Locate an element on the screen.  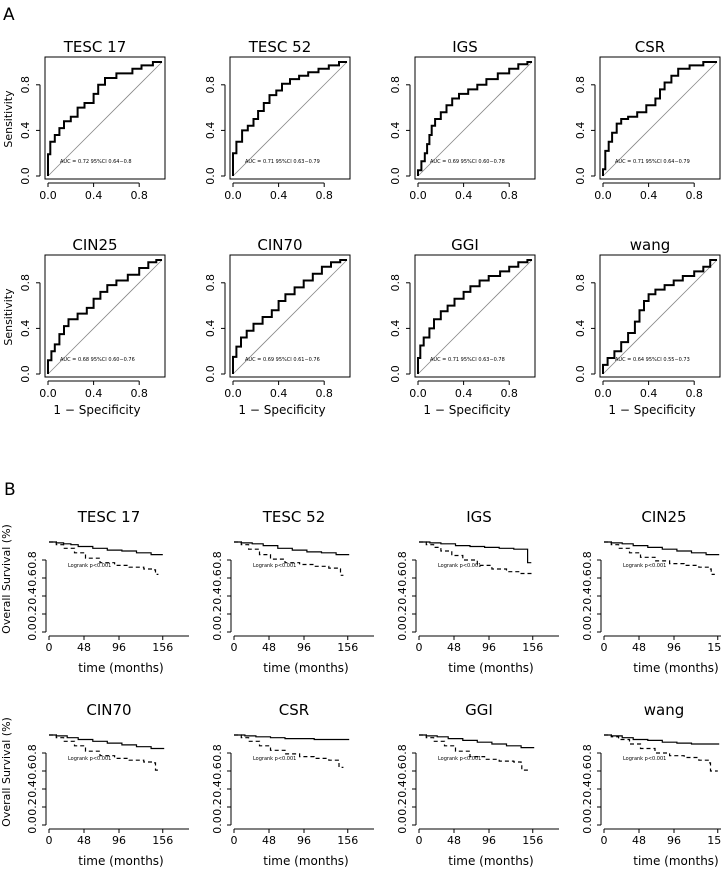
panel-b-label: B is located at coordinates (10, 490).